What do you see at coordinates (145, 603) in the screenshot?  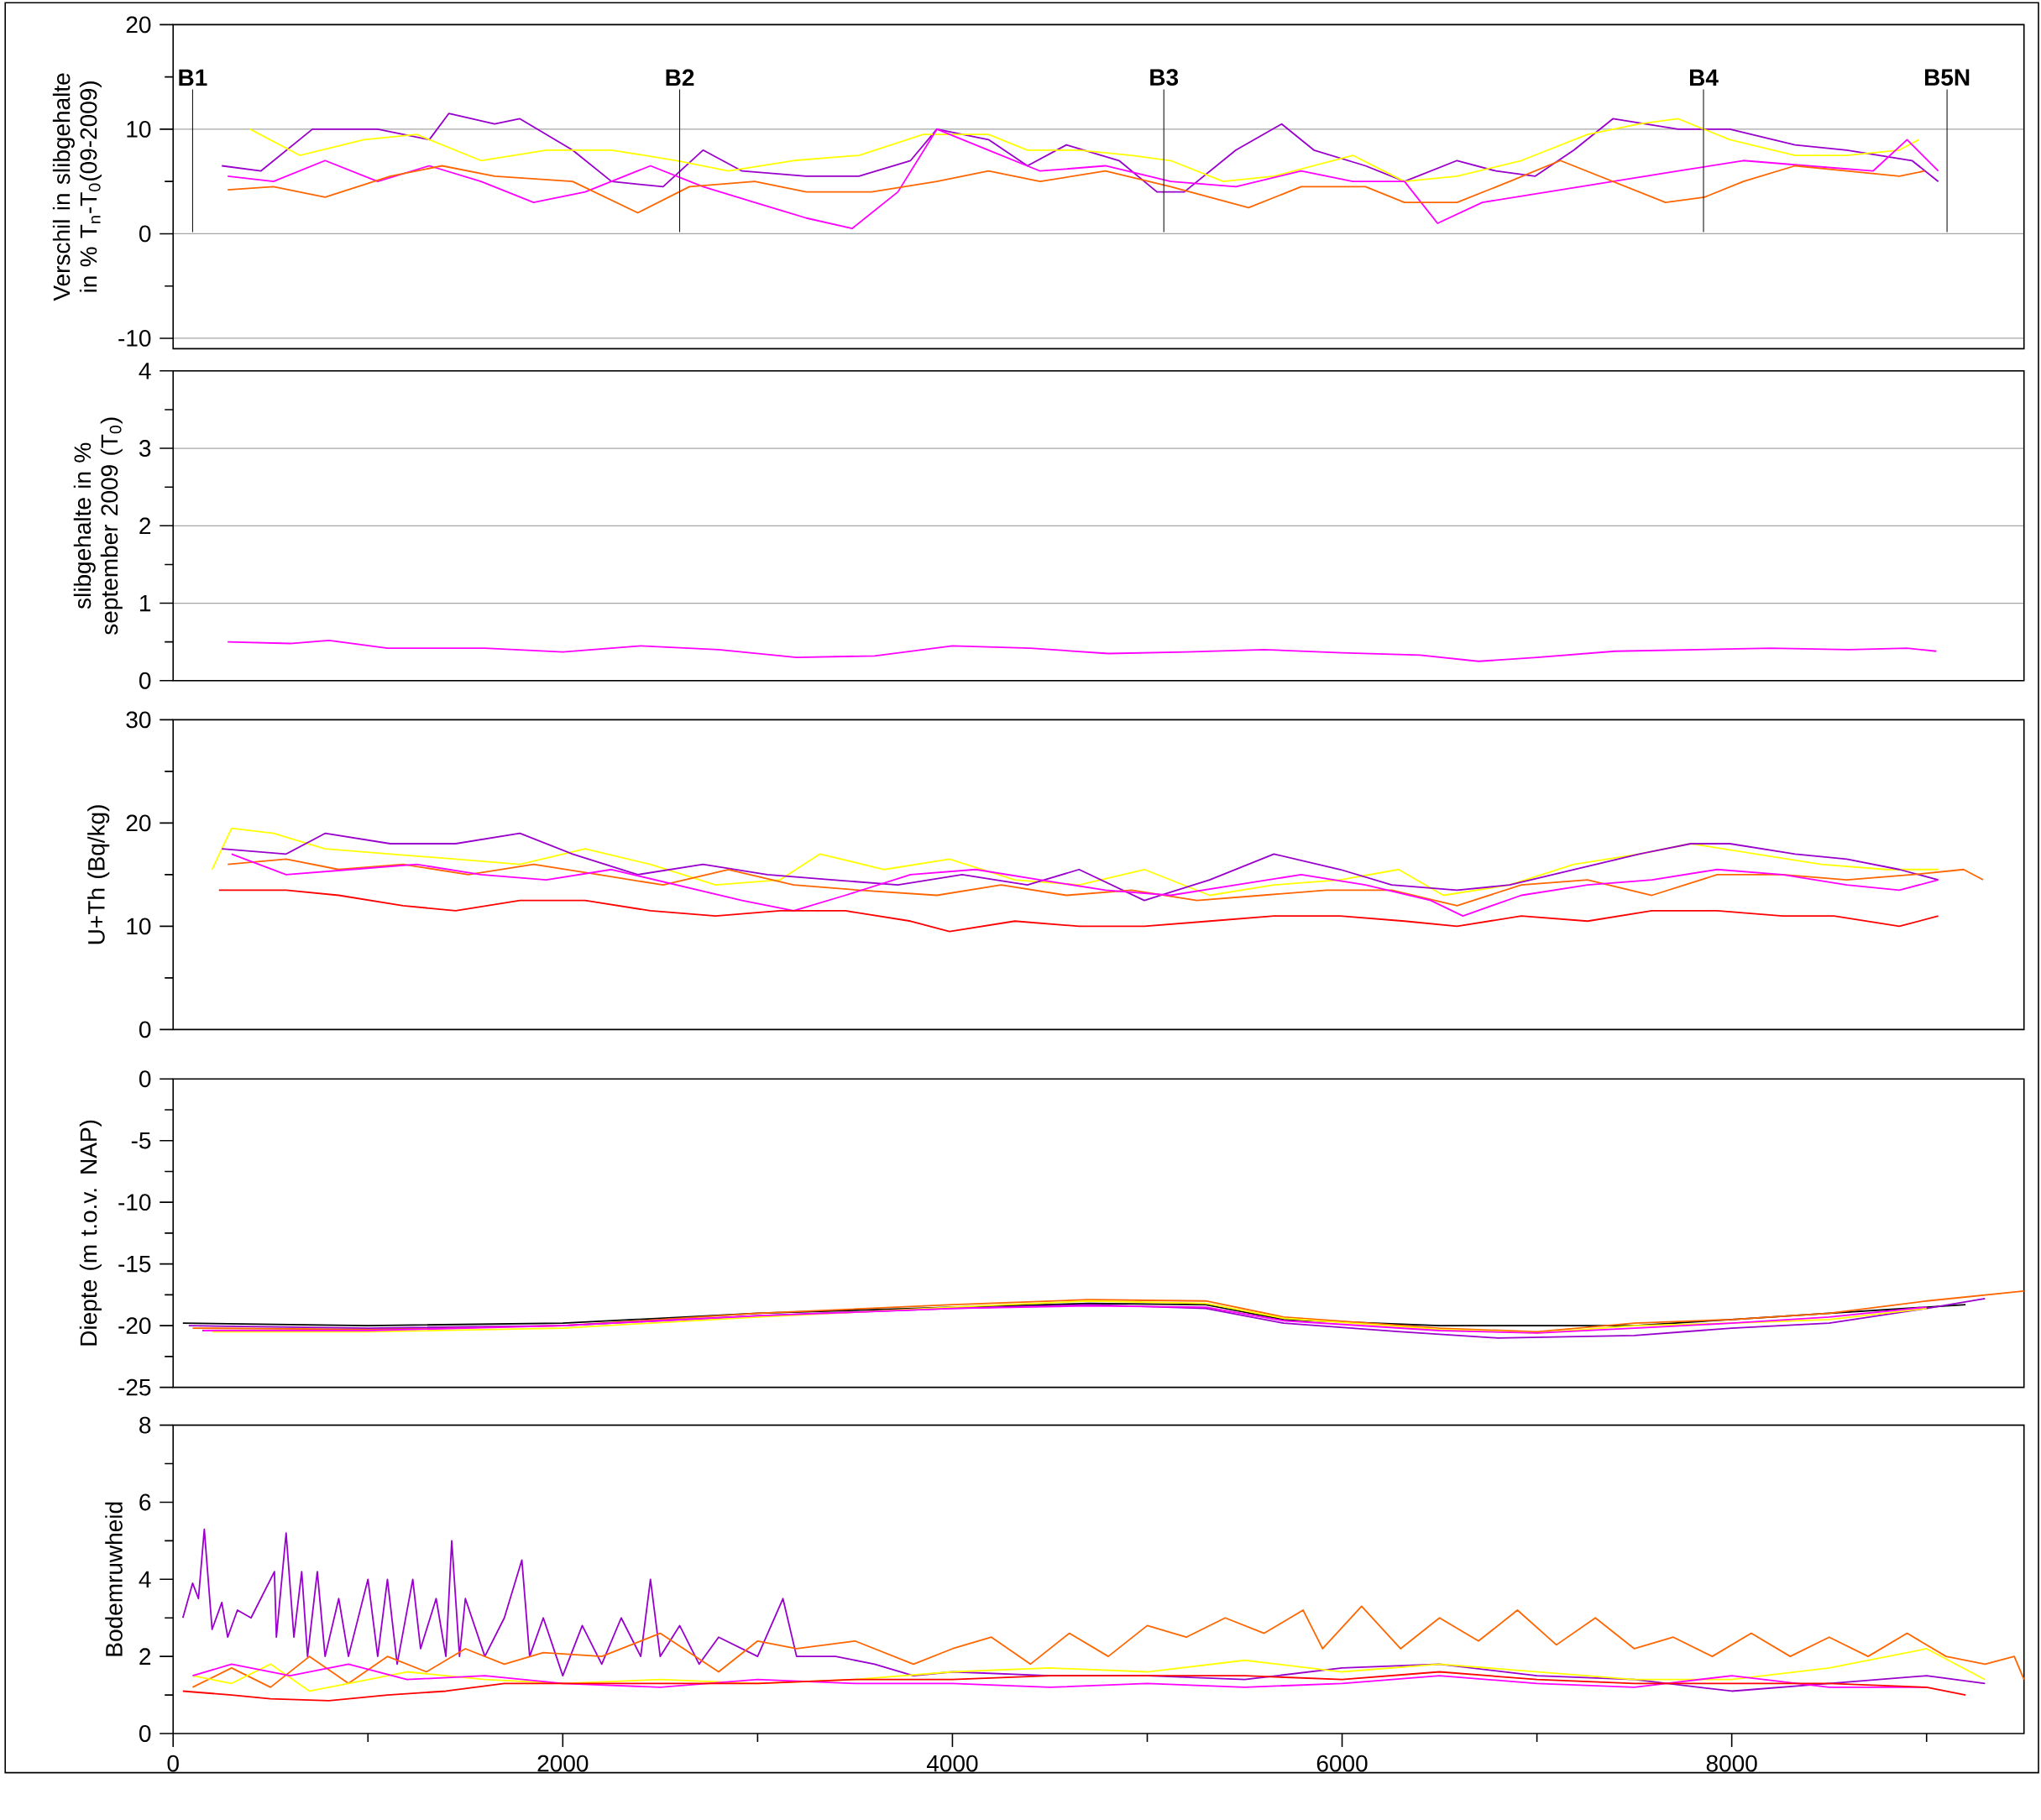 I see `y-tick-label: 1` at bounding box center [145, 603].